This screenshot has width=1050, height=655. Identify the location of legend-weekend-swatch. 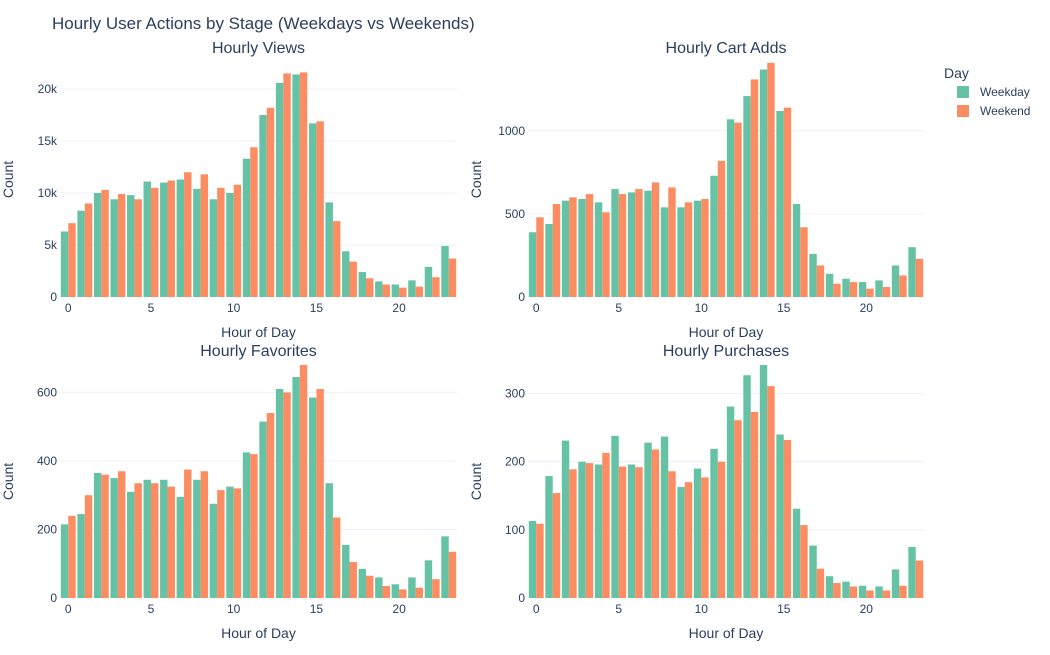
(963, 111).